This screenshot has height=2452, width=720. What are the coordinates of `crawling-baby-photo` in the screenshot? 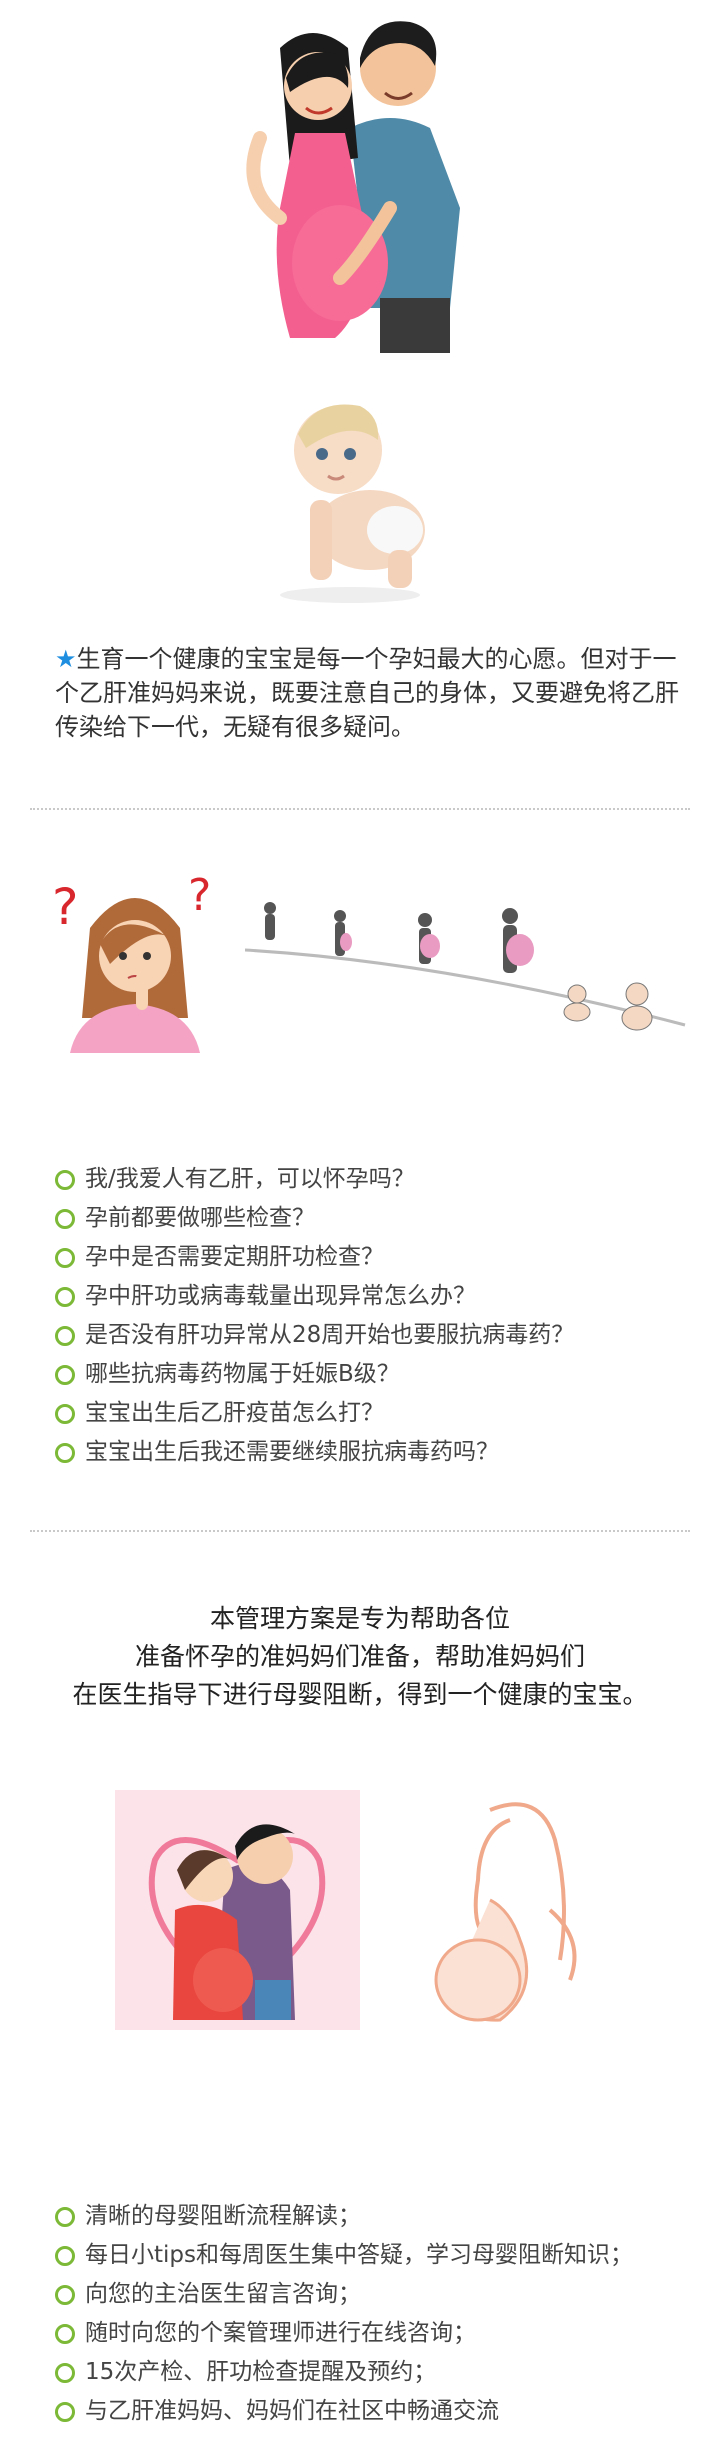 It's located at (350, 497).